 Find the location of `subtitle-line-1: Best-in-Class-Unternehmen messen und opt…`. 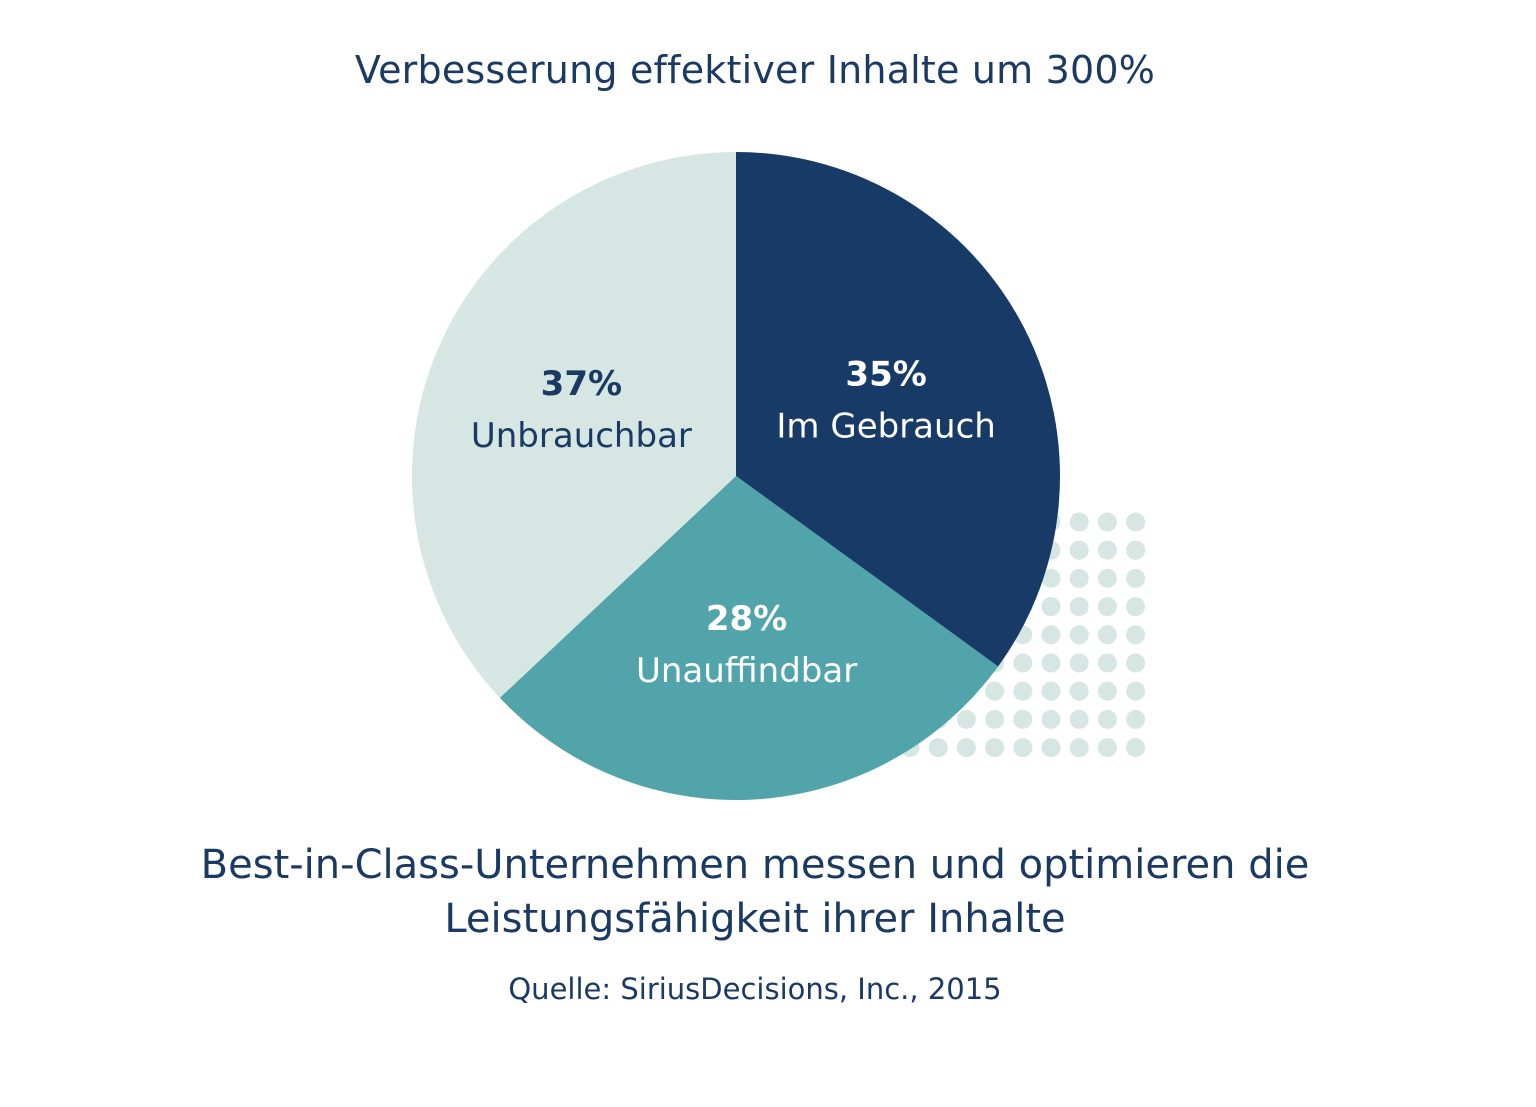

subtitle-line-1: Best-in-Class-Unternehmen messen und opt… is located at coordinates (755, 865).